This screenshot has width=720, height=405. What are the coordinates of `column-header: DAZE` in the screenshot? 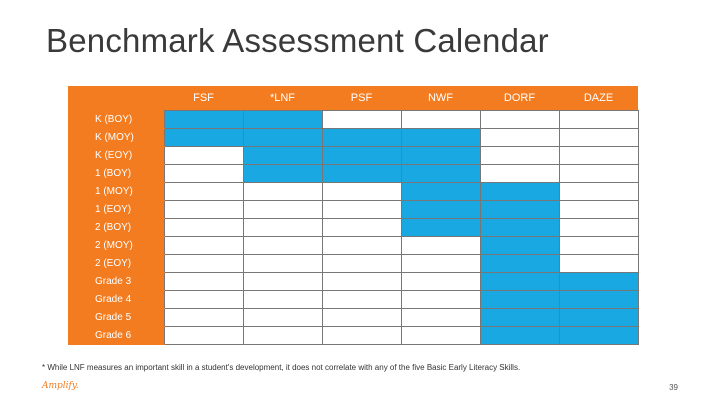 It's located at (598, 98).